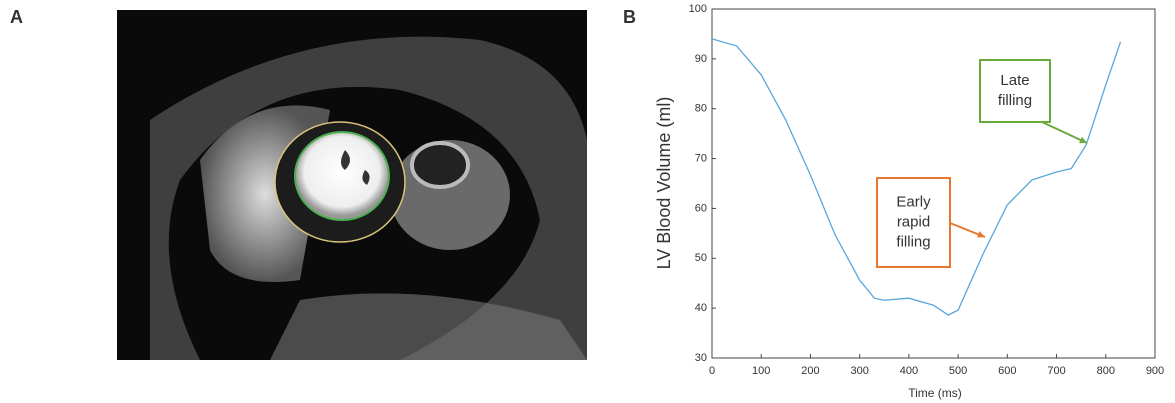 This screenshot has height=403, width=1175. I want to click on x-tick-label: 500, so click(958, 371).